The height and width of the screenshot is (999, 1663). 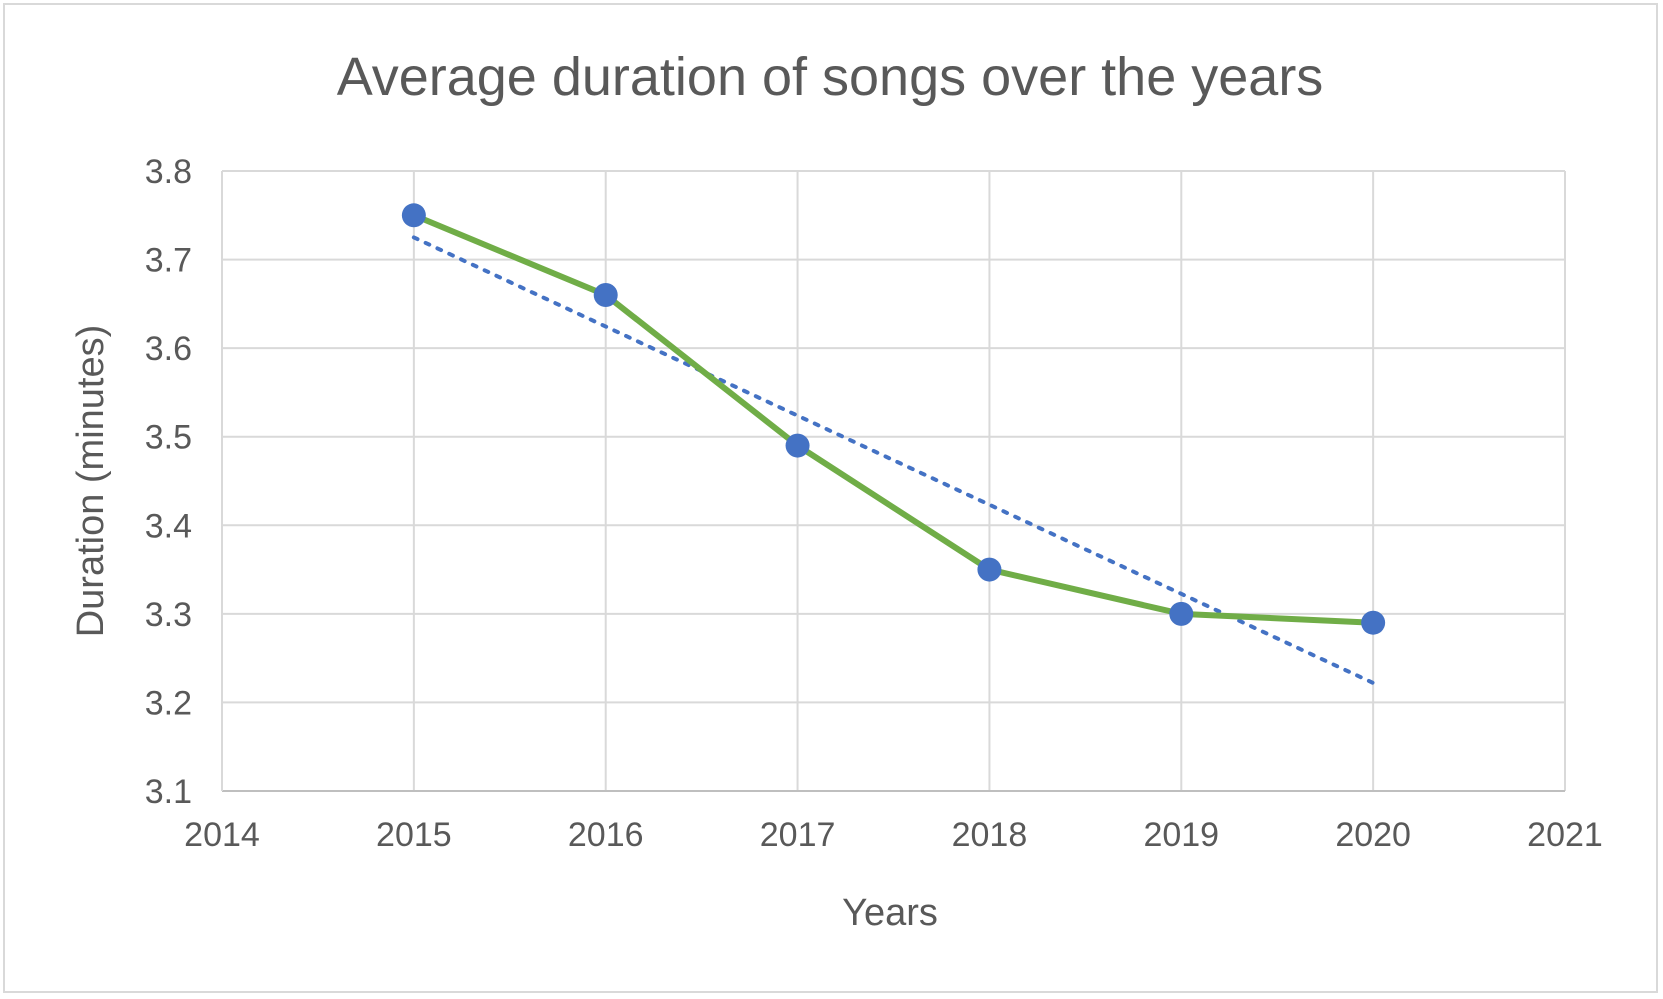 What do you see at coordinates (1565, 835) in the screenshot?
I see `x-tick-label: 2021` at bounding box center [1565, 835].